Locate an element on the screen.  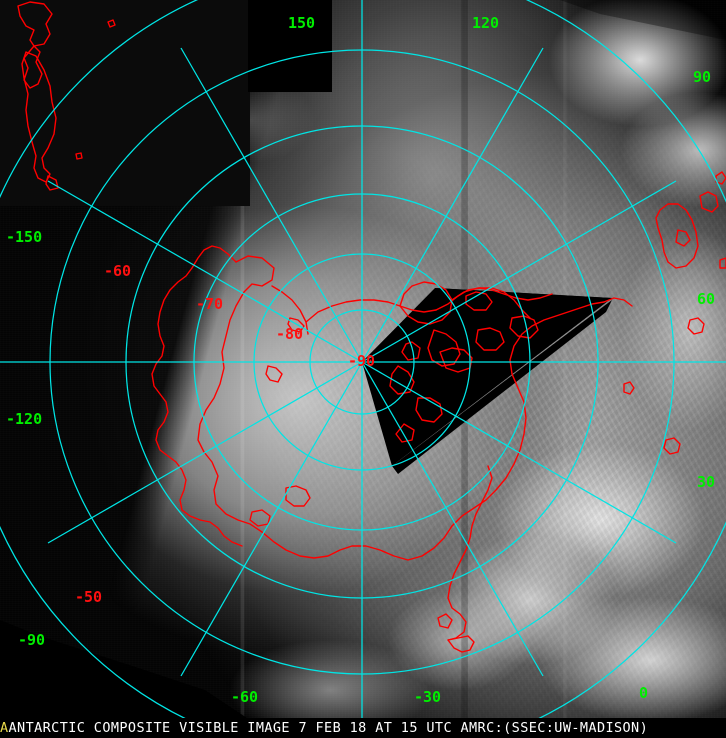
longitude-label-m90: -90 is located at coordinates (32, 640).